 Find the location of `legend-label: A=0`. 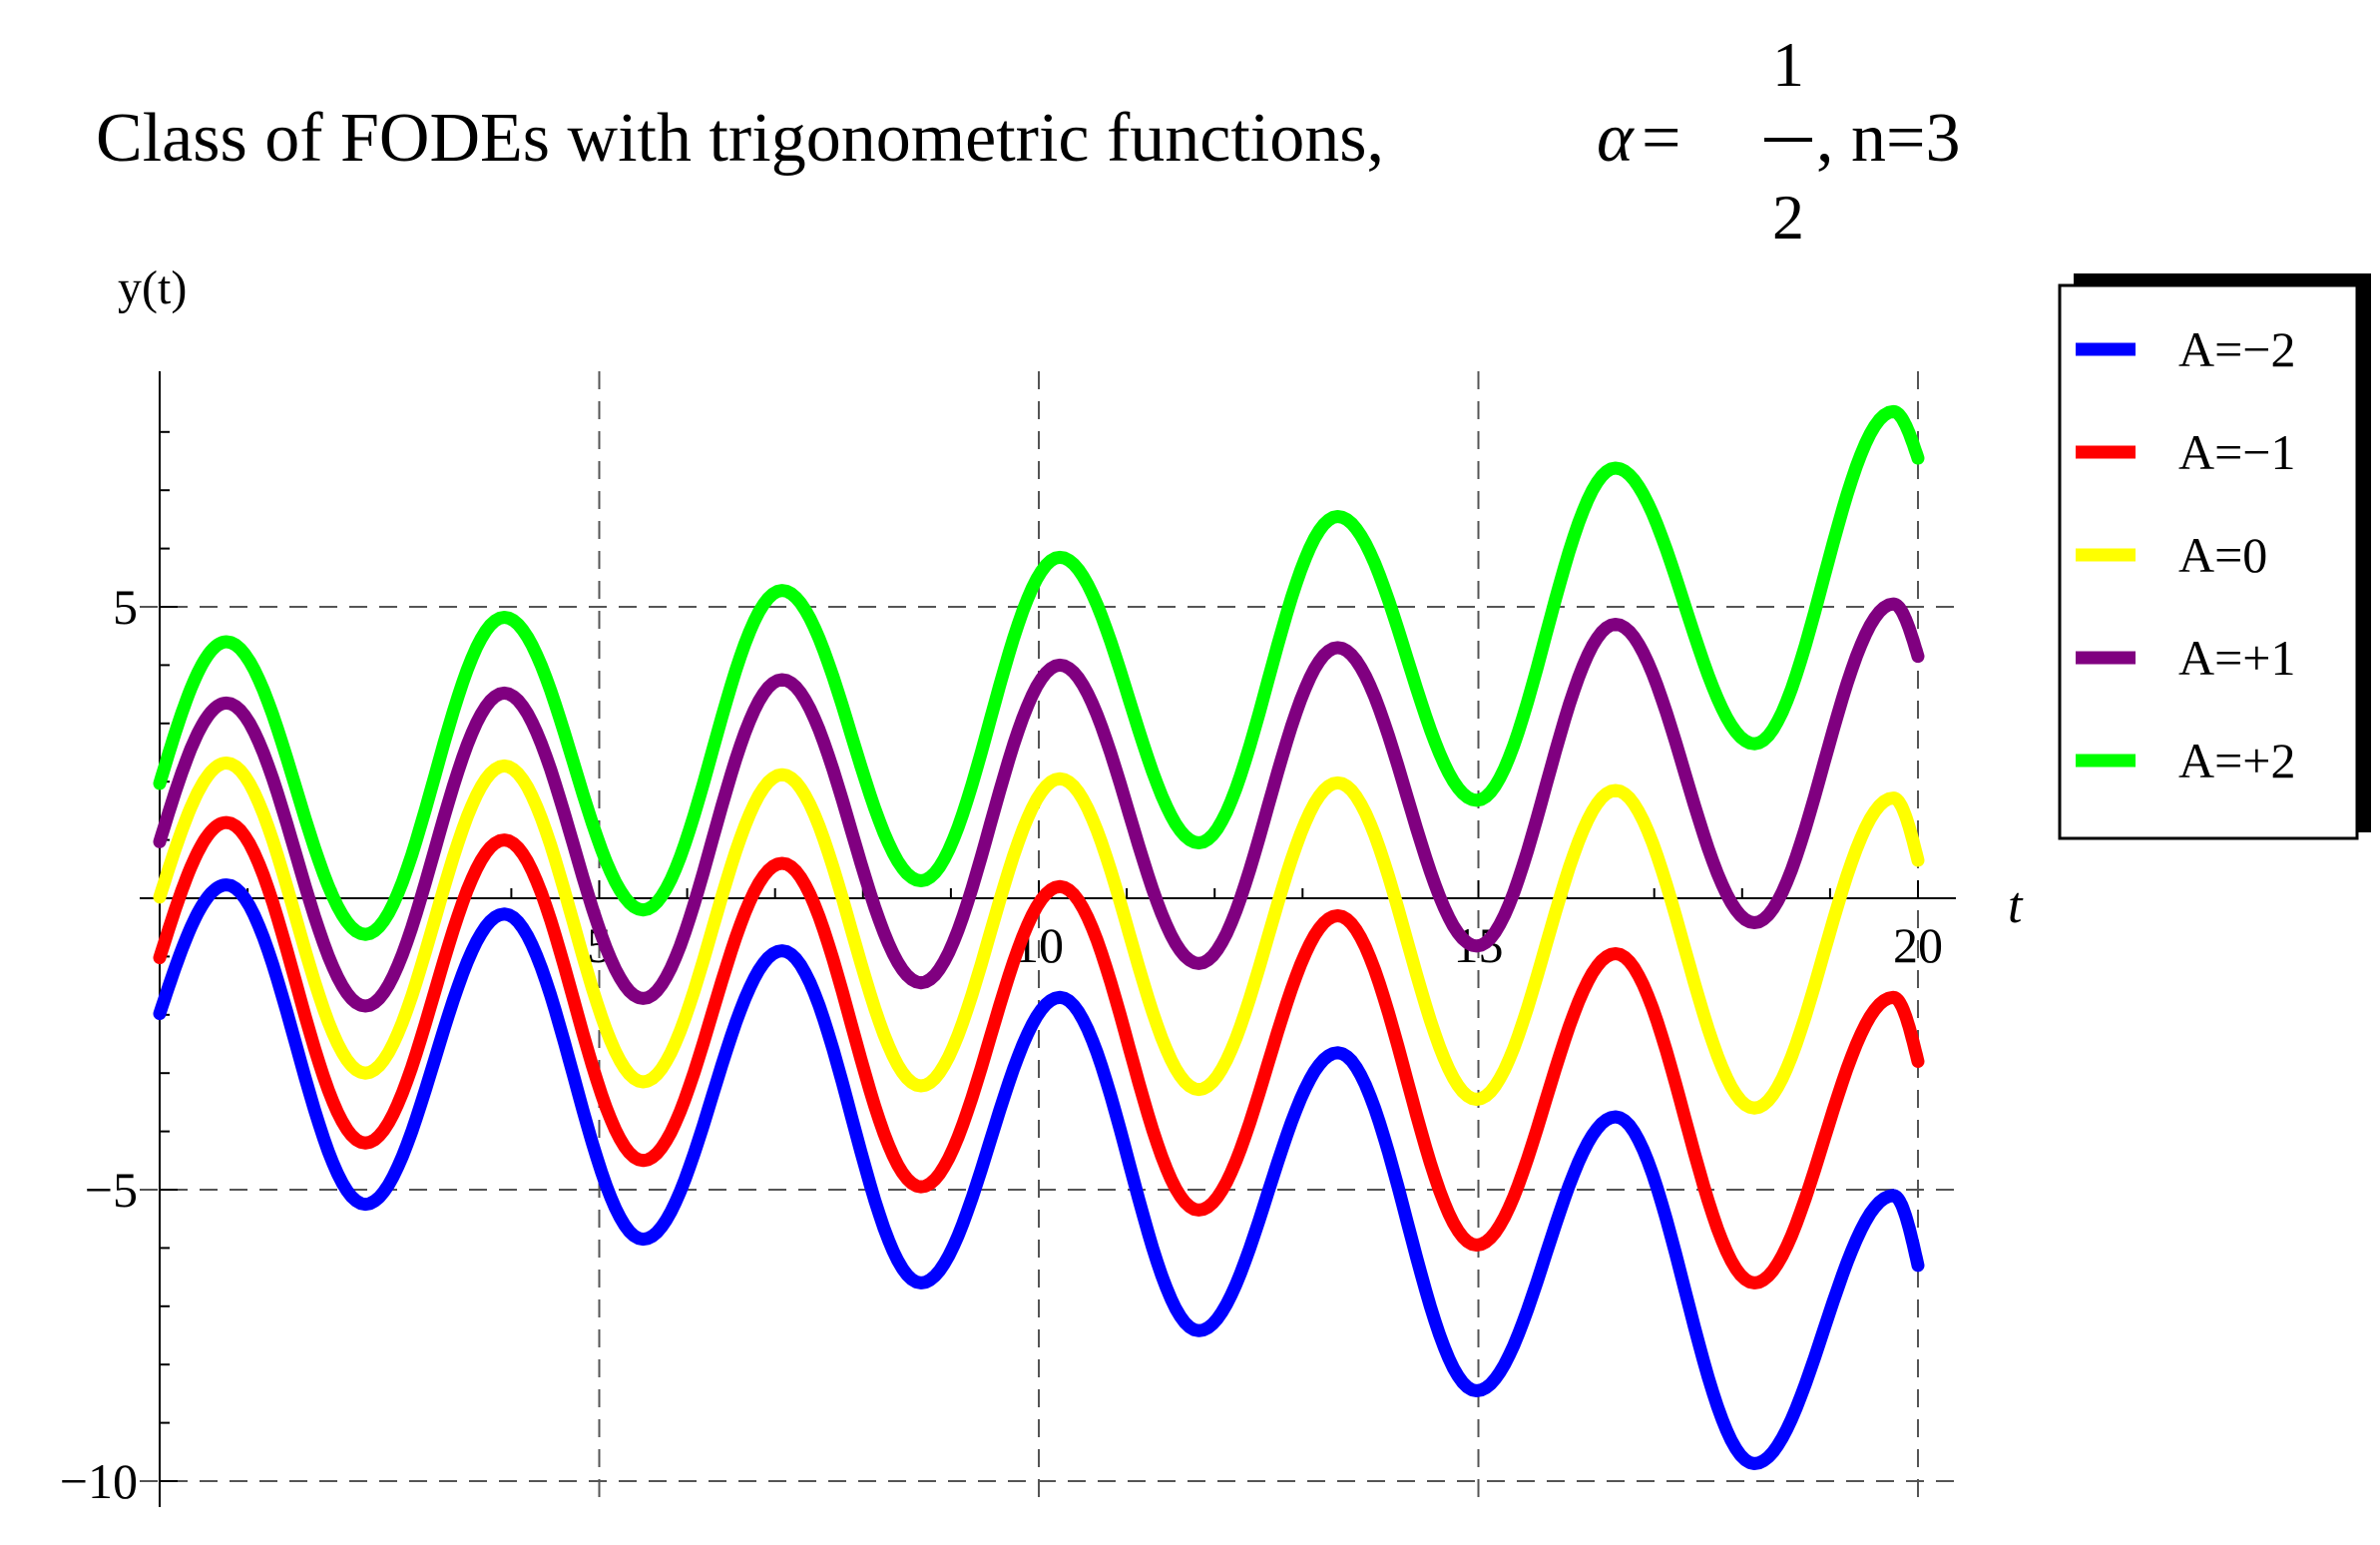

legend-label: A=0 is located at coordinates (2222, 555).